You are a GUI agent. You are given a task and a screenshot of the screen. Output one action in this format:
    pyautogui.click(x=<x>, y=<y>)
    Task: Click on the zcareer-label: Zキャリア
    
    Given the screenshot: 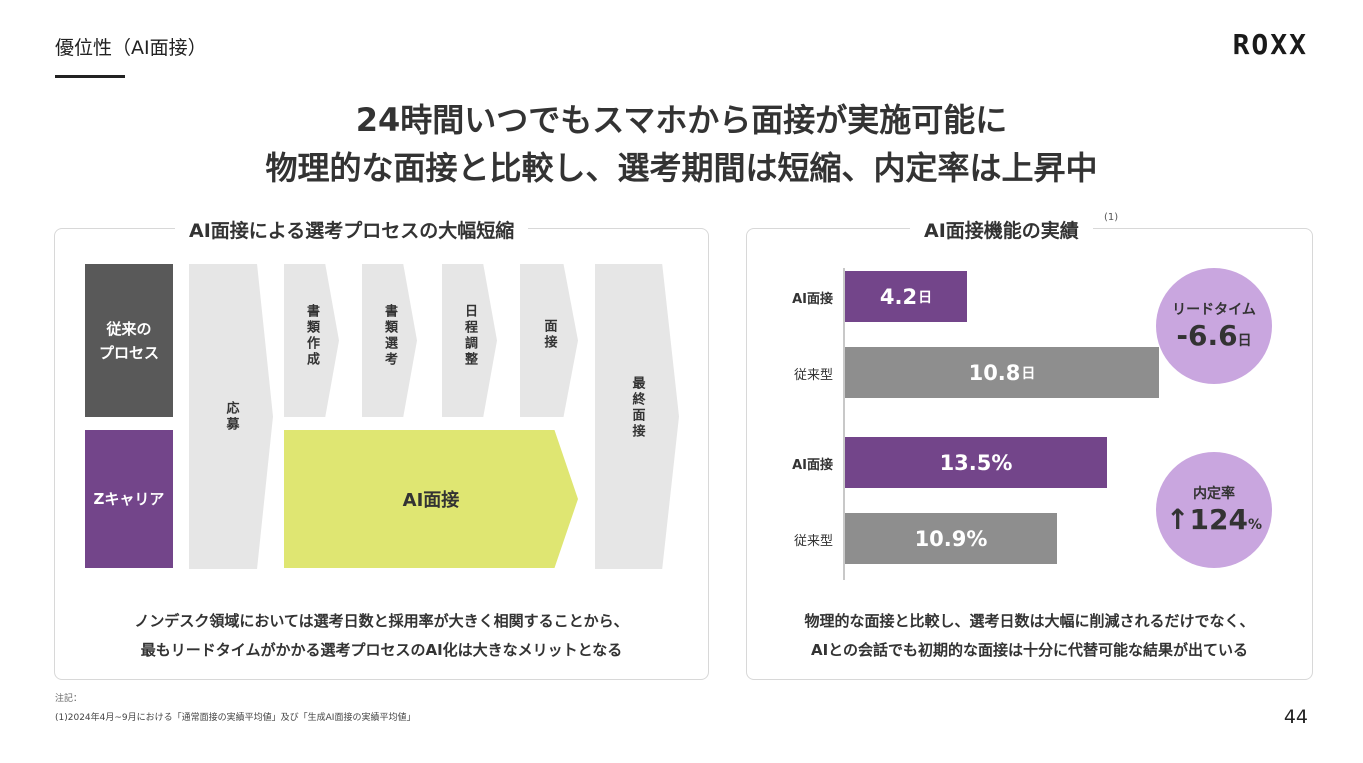 What is the action you would take?
    pyautogui.click(x=129, y=499)
    